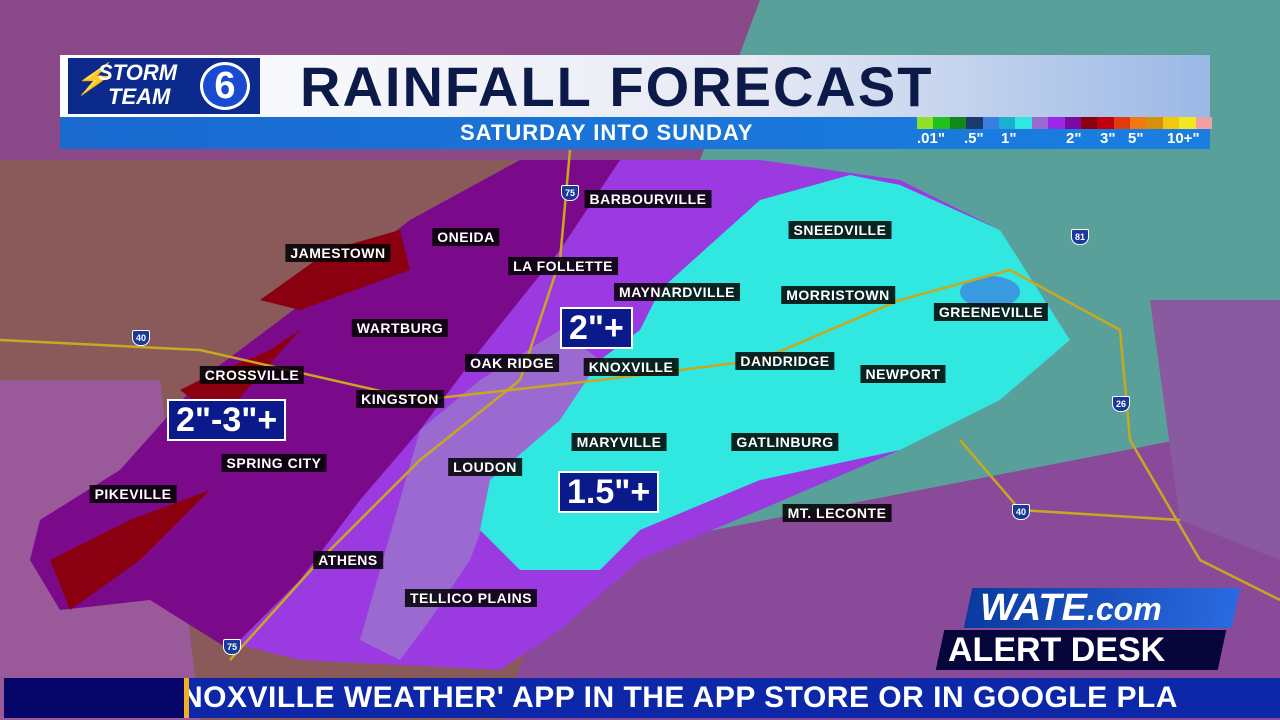  I want to click on city-label: GATLINBURG, so click(785, 442).